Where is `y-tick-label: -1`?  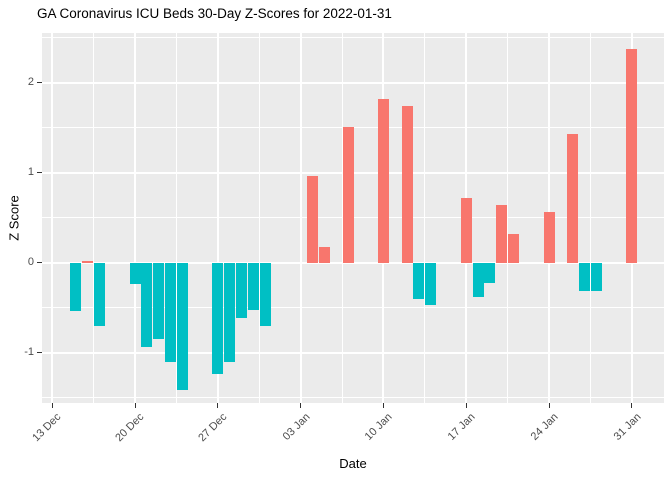
y-tick-label: -1 is located at coordinates (29, 352).